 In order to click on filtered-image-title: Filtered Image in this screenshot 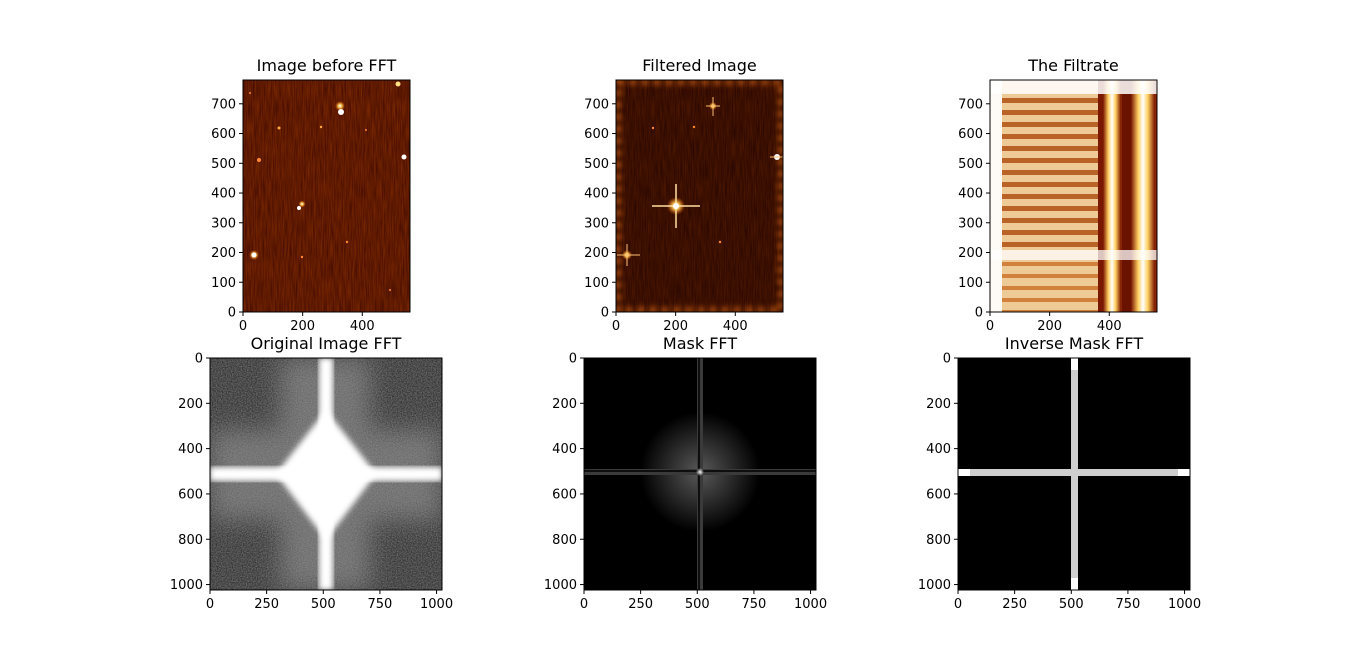, I will do `click(699, 65)`.